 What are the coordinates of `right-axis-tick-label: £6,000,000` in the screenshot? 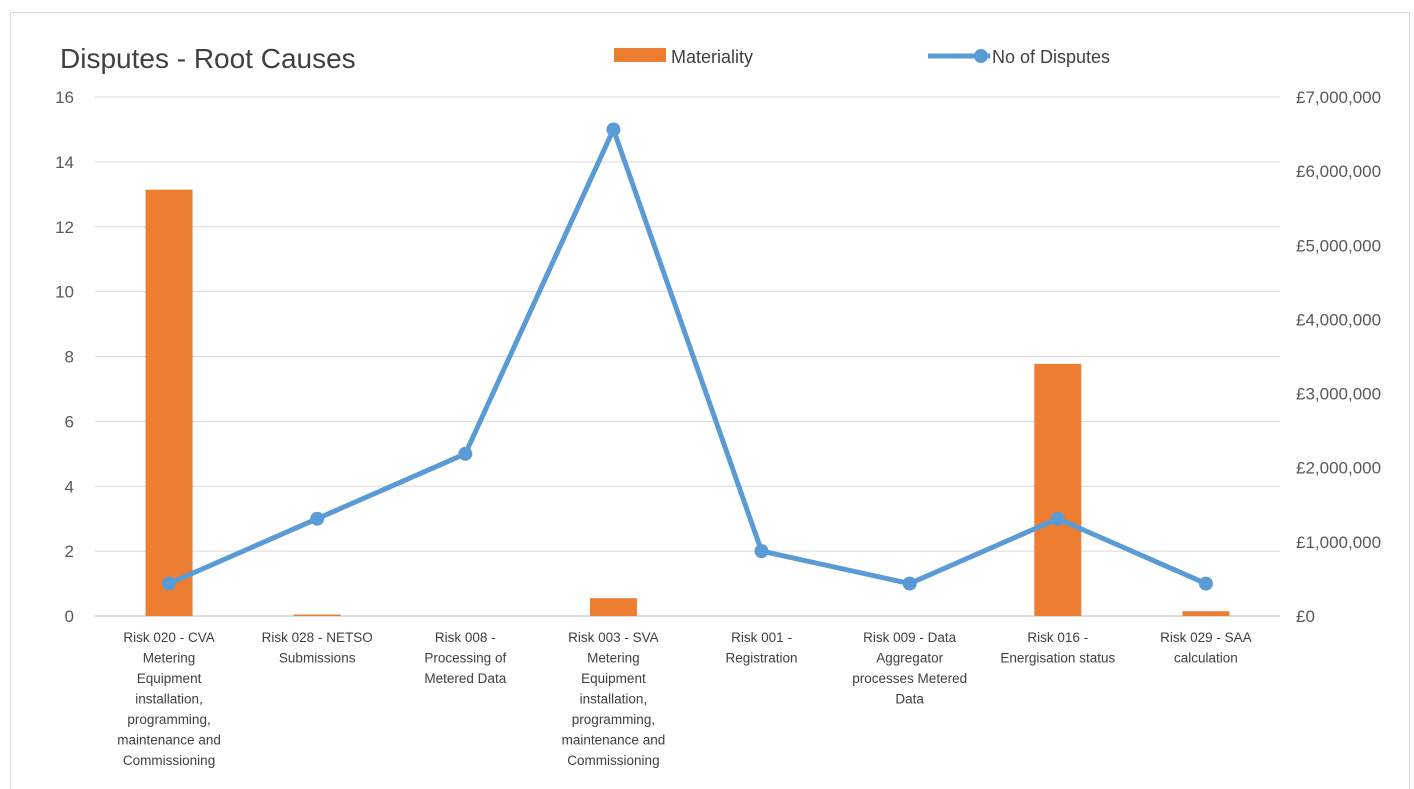 It's located at (1338, 171).